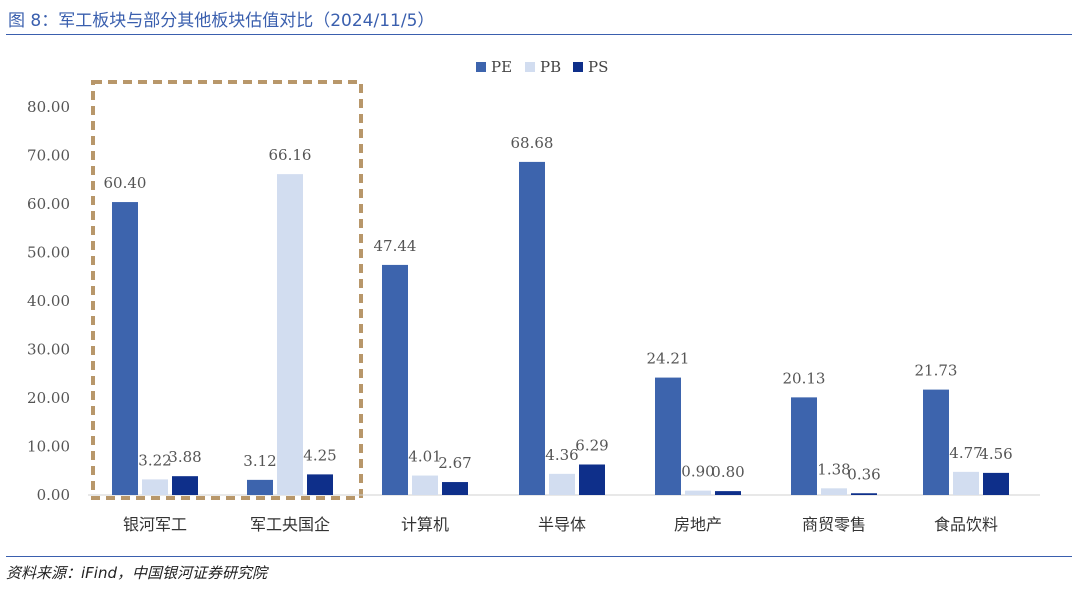 The width and height of the screenshot is (1080, 593). What do you see at coordinates (966, 524) in the screenshot?
I see `category-label: 食品饮料` at bounding box center [966, 524].